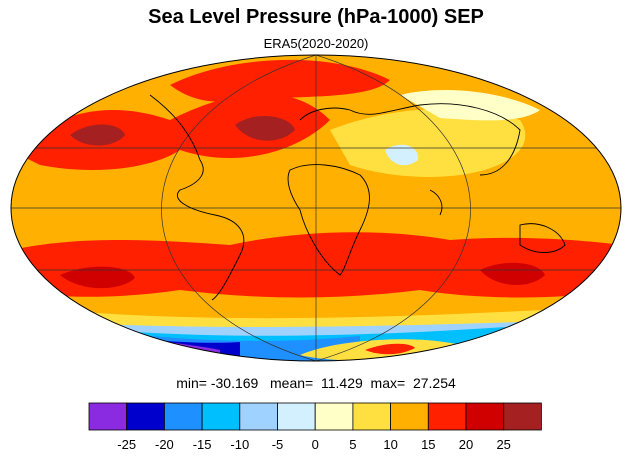 The height and width of the screenshot is (460, 632). I want to click on colorbar-tick-label: 15, so click(428, 444).